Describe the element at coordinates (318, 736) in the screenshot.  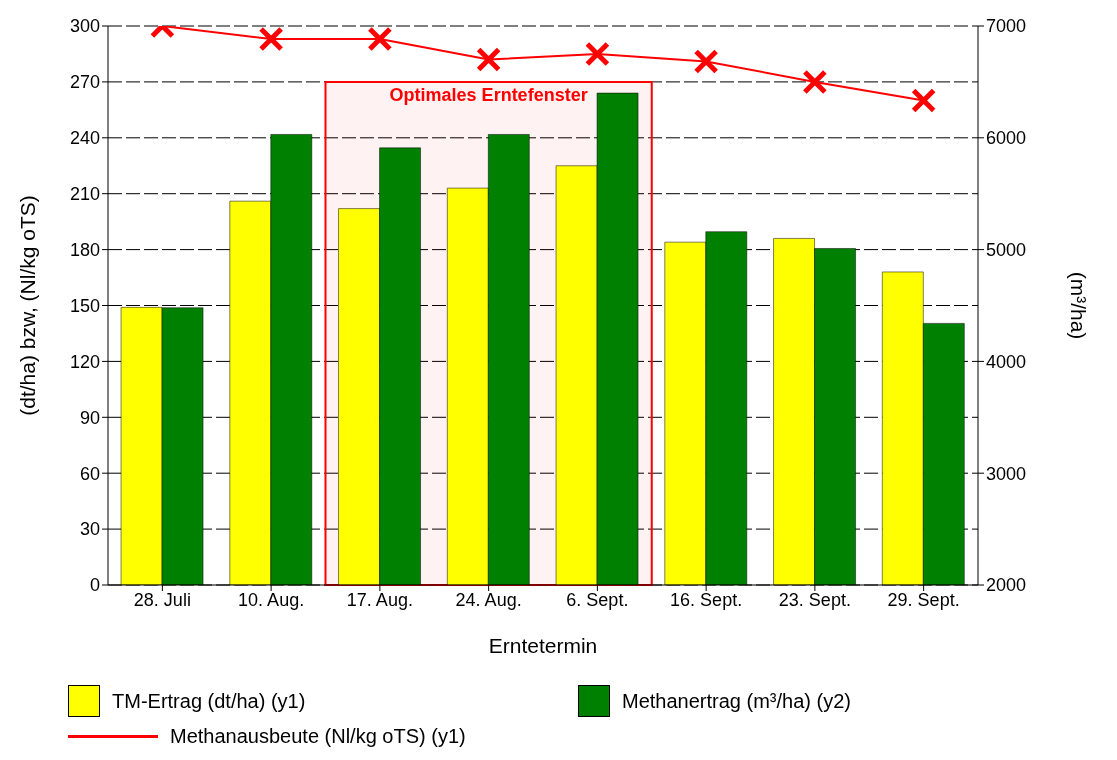
I see `legend-label: Methanausbeute (Nl/kg oTS) (y1)` at that location.